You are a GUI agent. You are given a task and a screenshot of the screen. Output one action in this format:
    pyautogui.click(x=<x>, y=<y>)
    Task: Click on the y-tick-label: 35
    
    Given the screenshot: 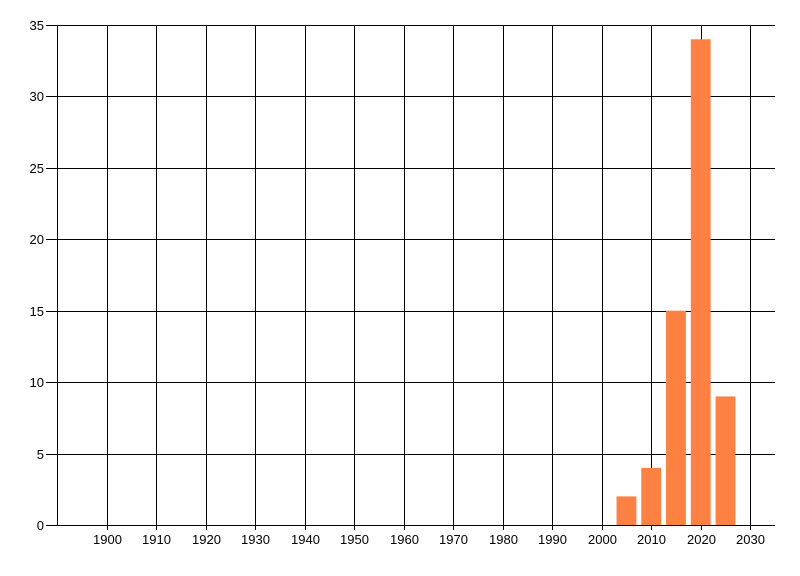 What is the action you would take?
    pyautogui.click(x=37, y=25)
    